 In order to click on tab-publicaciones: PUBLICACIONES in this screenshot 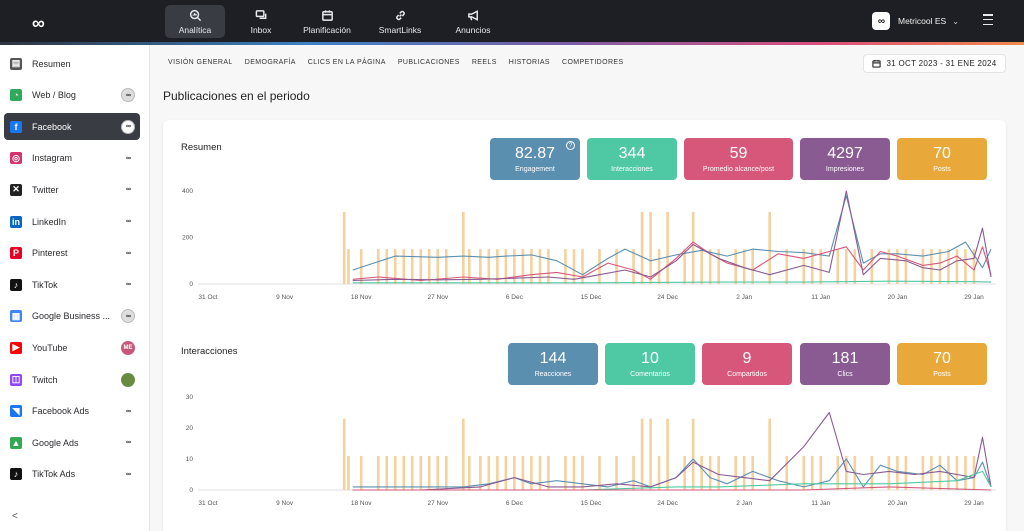, I will do `click(428, 62)`.